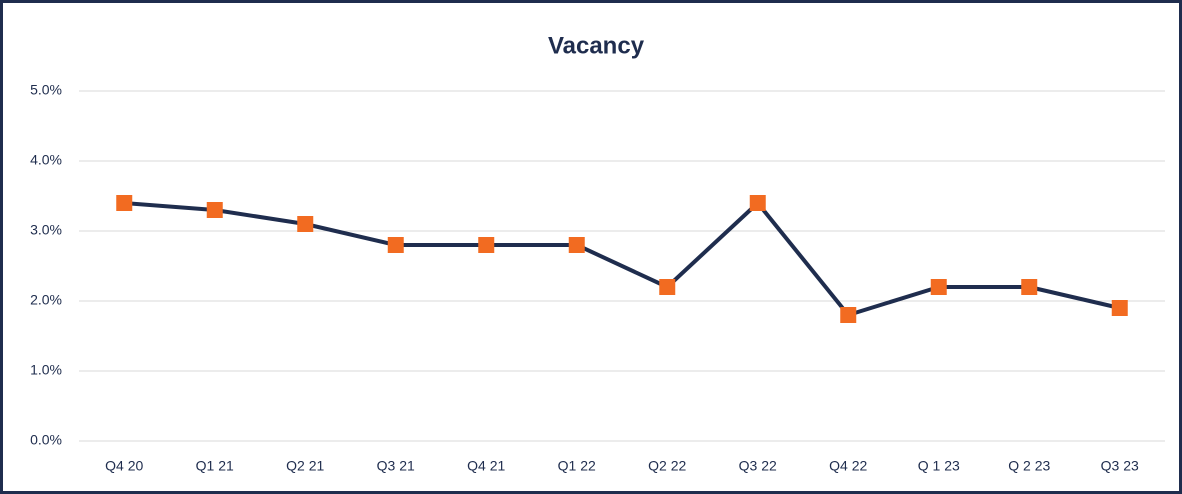 The width and height of the screenshot is (1182, 494). I want to click on x-tick-label: Q3 22, so click(758, 466).